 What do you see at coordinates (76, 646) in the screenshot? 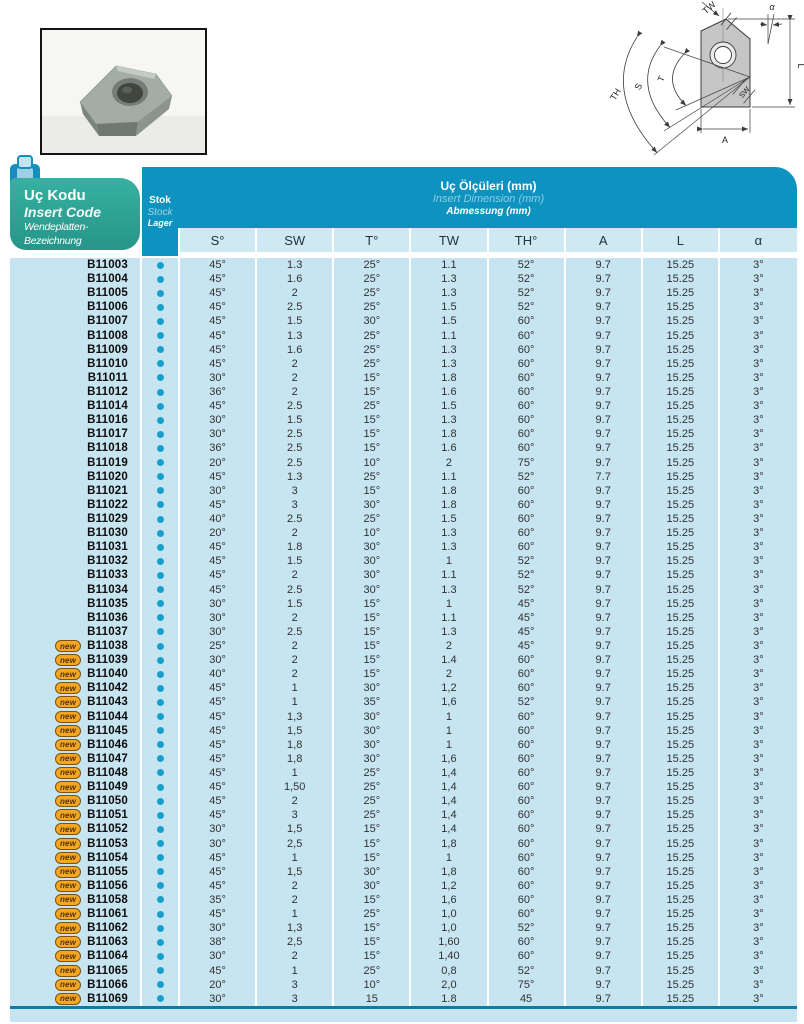
I see `insert-code-cell: new B11038` at bounding box center [76, 646].